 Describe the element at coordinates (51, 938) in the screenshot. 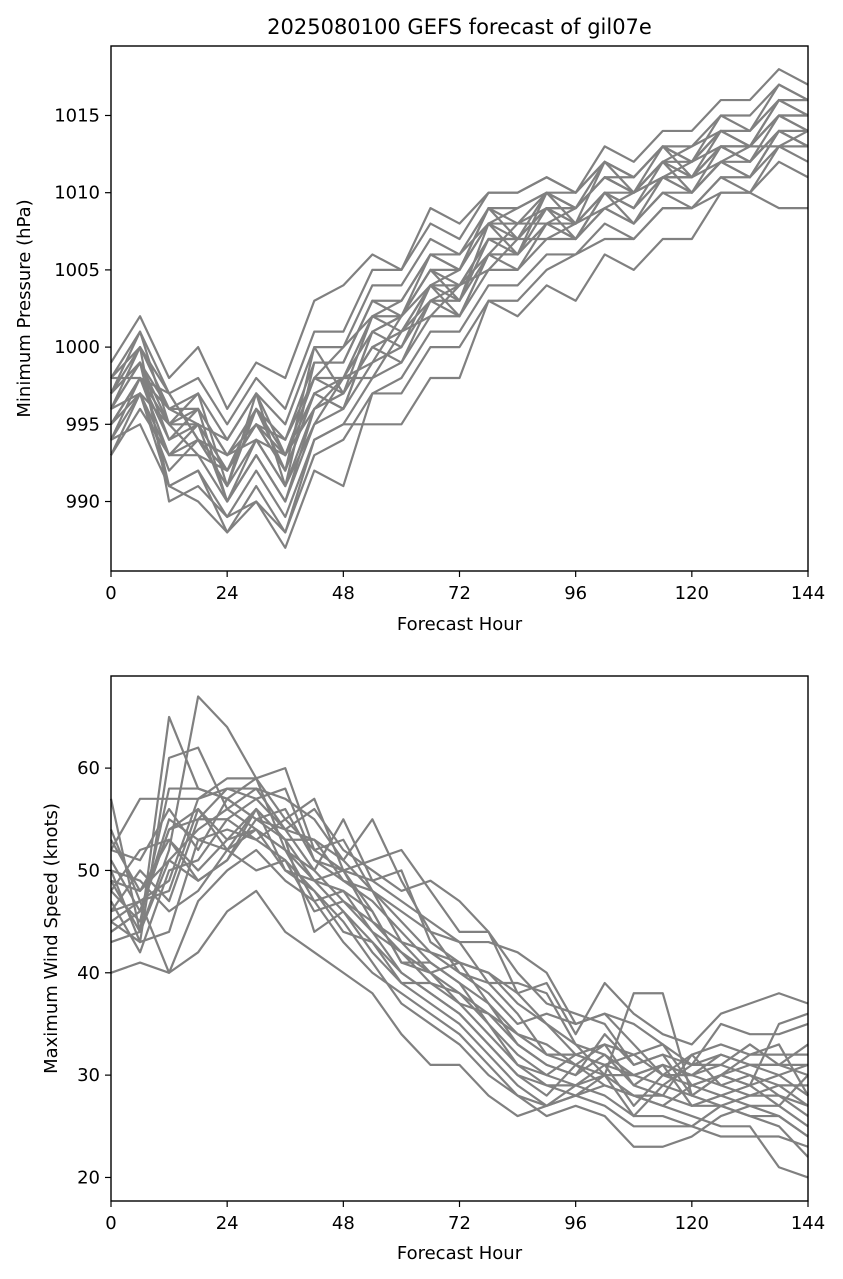

I see `wind-y-axis-label: Maximum Wind Speed (knots)` at that location.